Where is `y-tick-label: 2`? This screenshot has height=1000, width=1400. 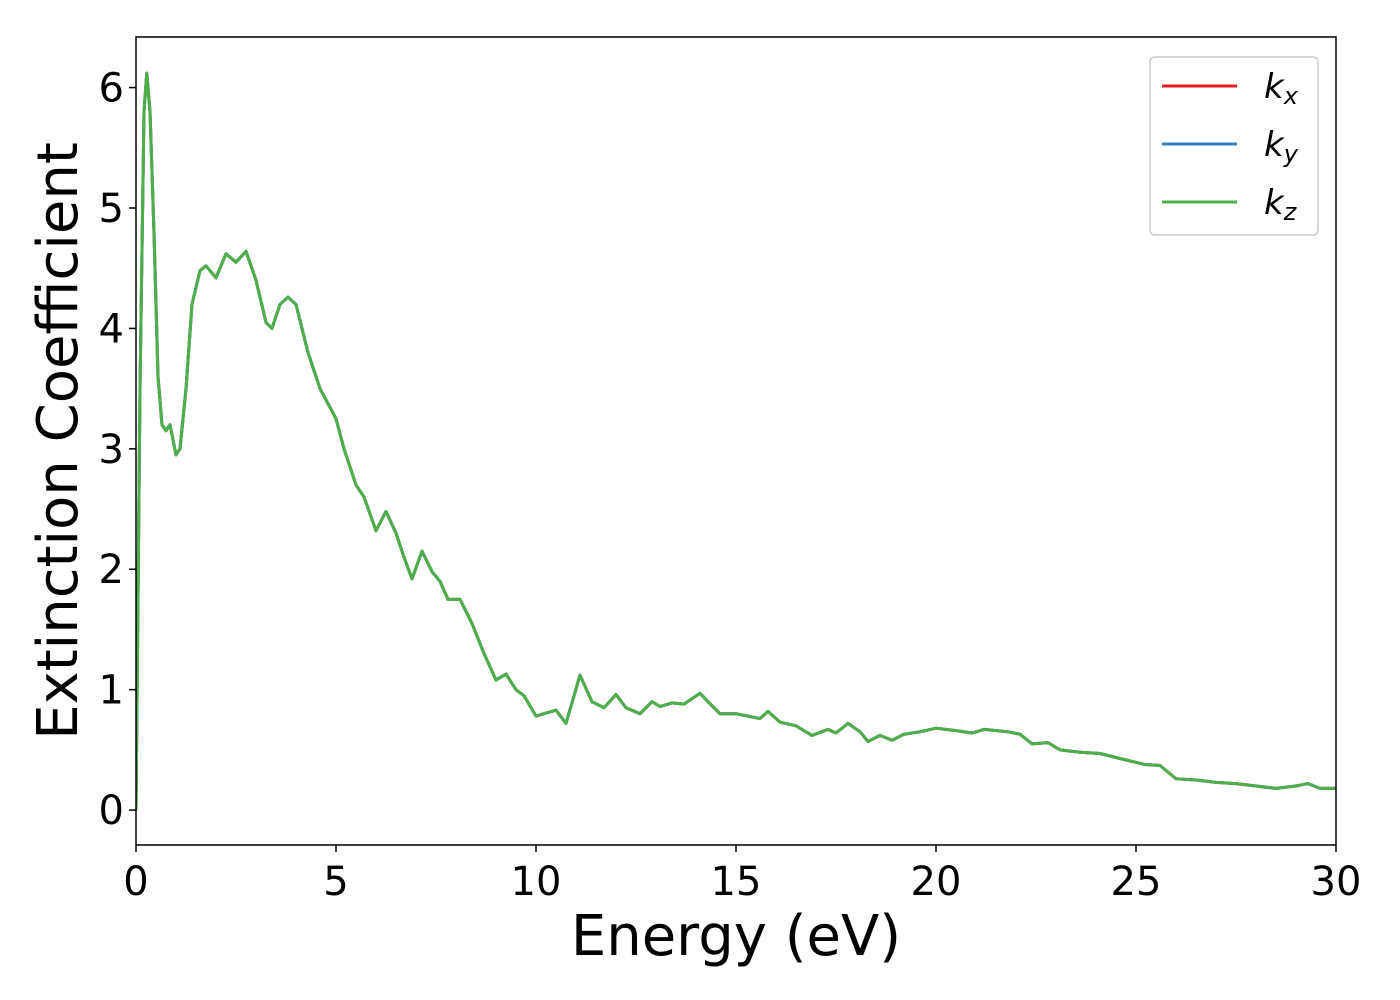 y-tick-label: 2 is located at coordinates (111, 570).